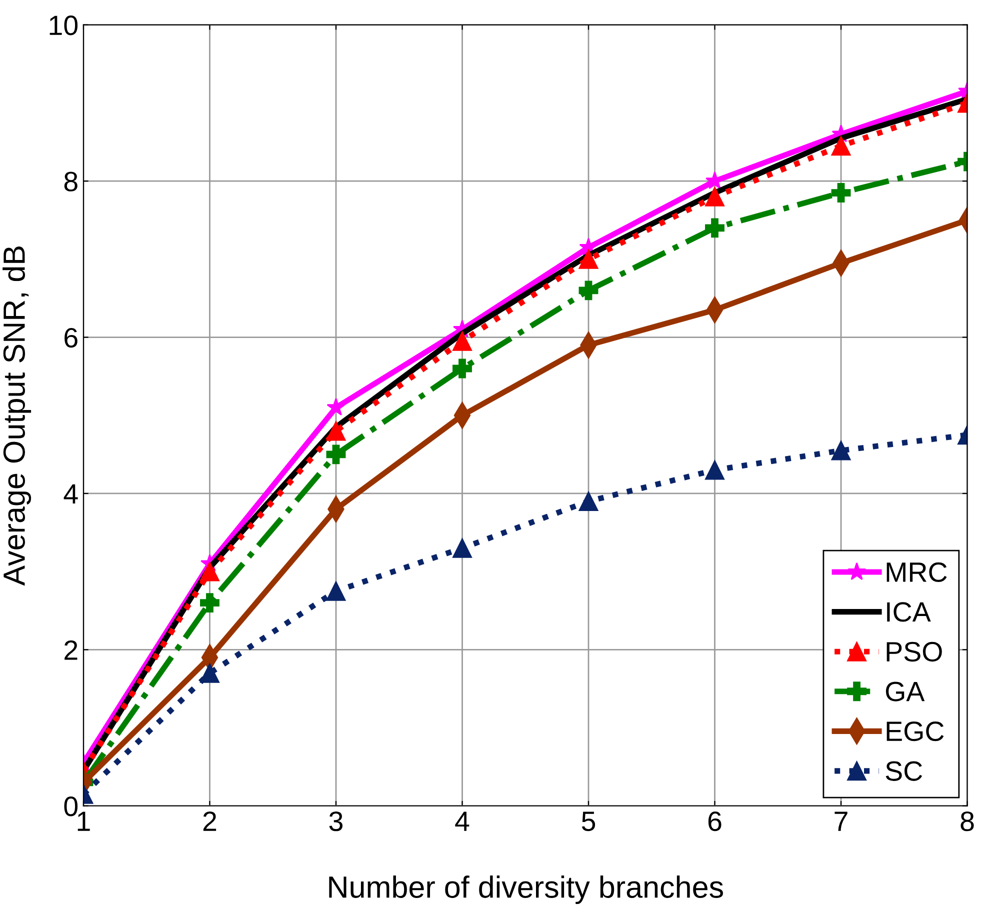 The image size is (982, 921). What do you see at coordinates (71, 494) in the screenshot?
I see `y-tick-label: 4` at bounding box center [71, 494].